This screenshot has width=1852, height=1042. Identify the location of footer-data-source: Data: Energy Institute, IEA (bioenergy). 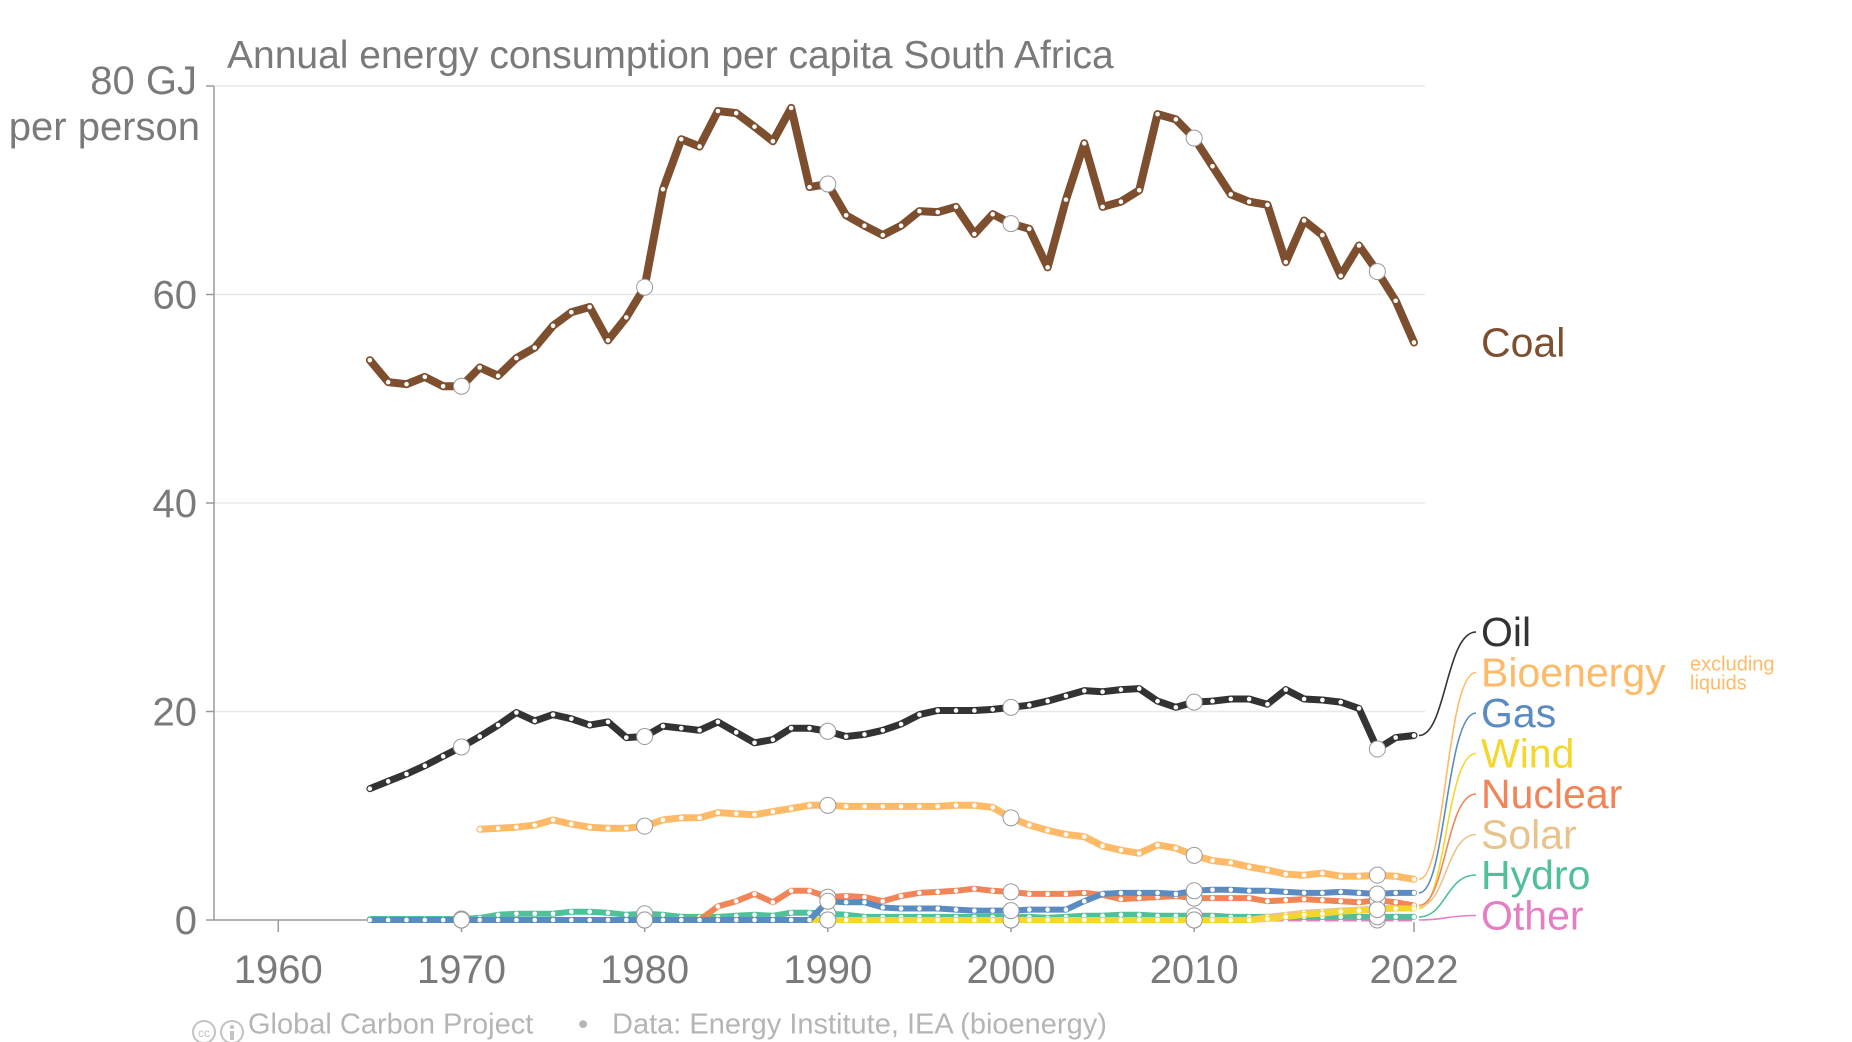
(859, 1024).